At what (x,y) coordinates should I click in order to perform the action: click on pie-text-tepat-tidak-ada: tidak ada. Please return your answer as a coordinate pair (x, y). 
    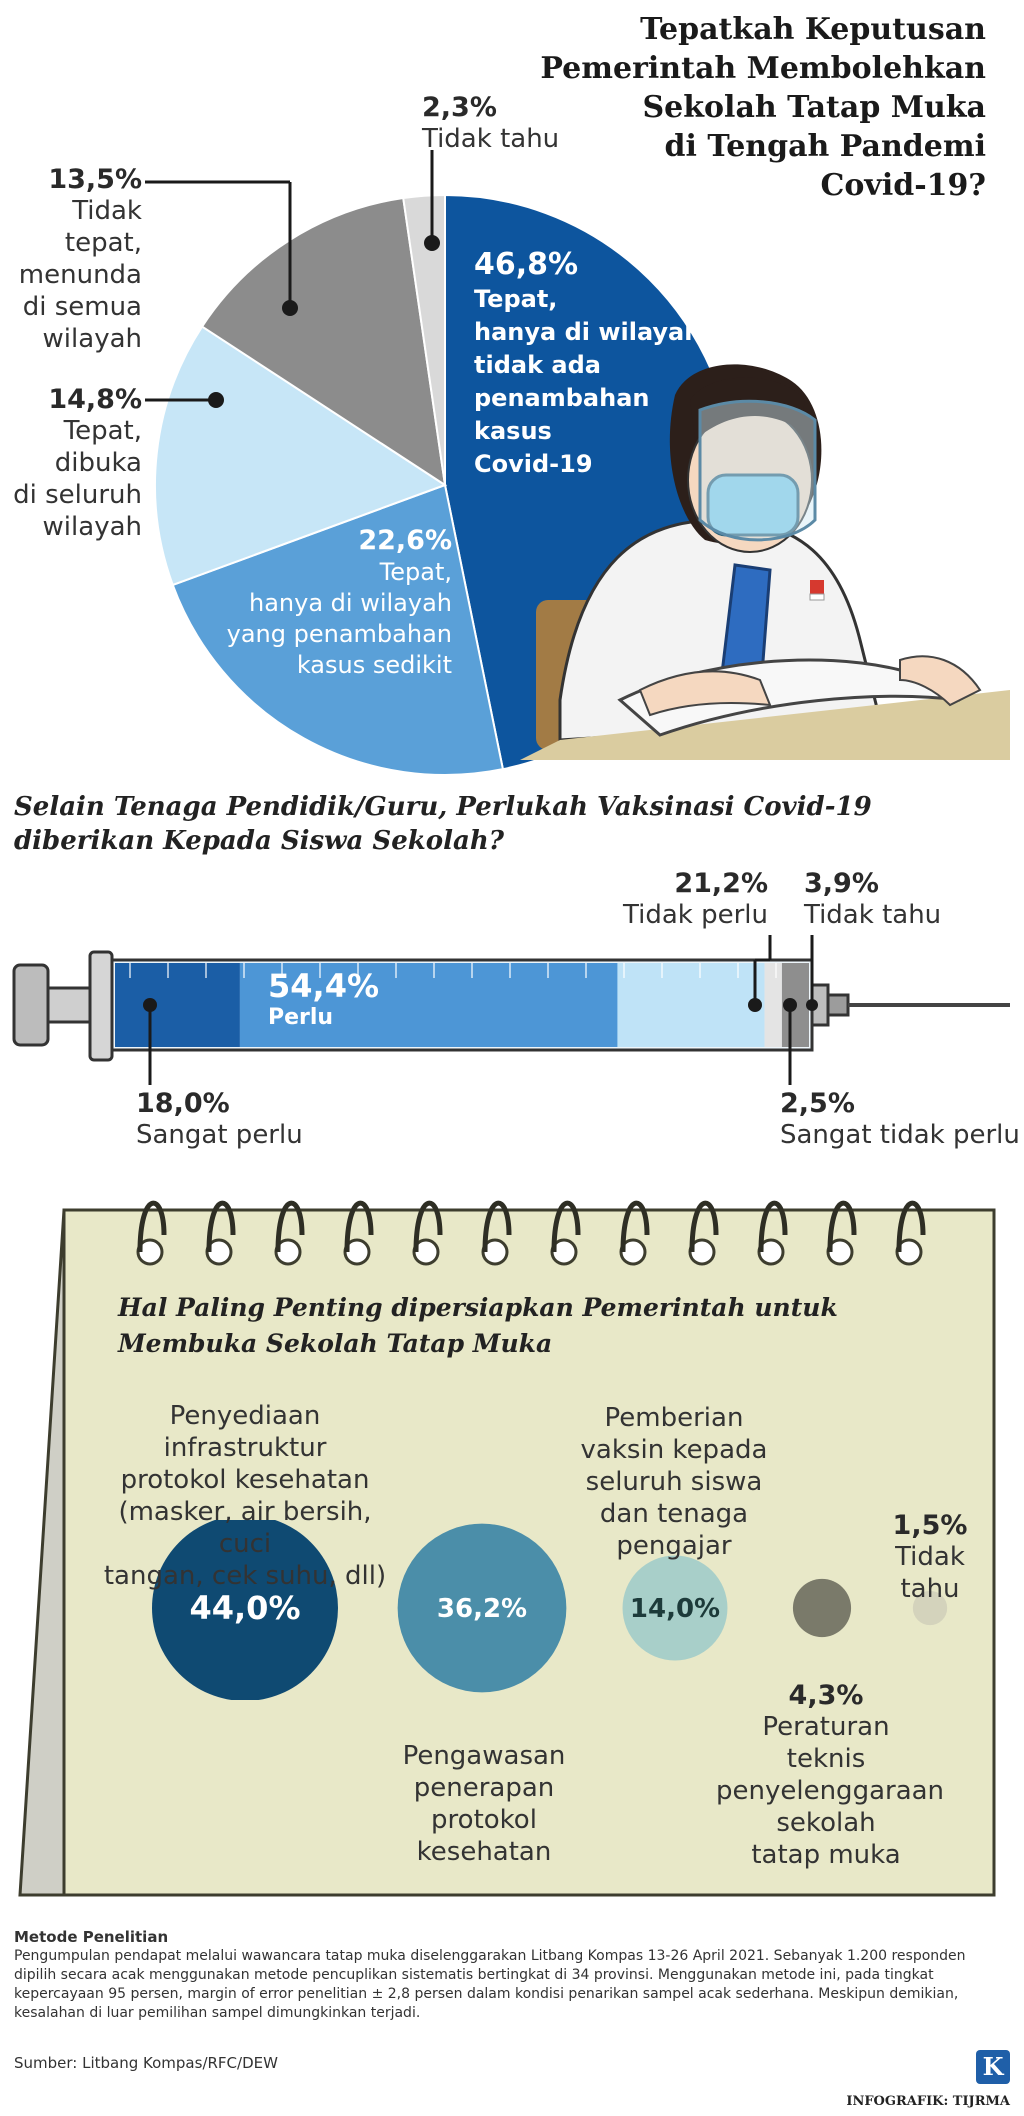
    Looking at the image, I should click on (537, 365).